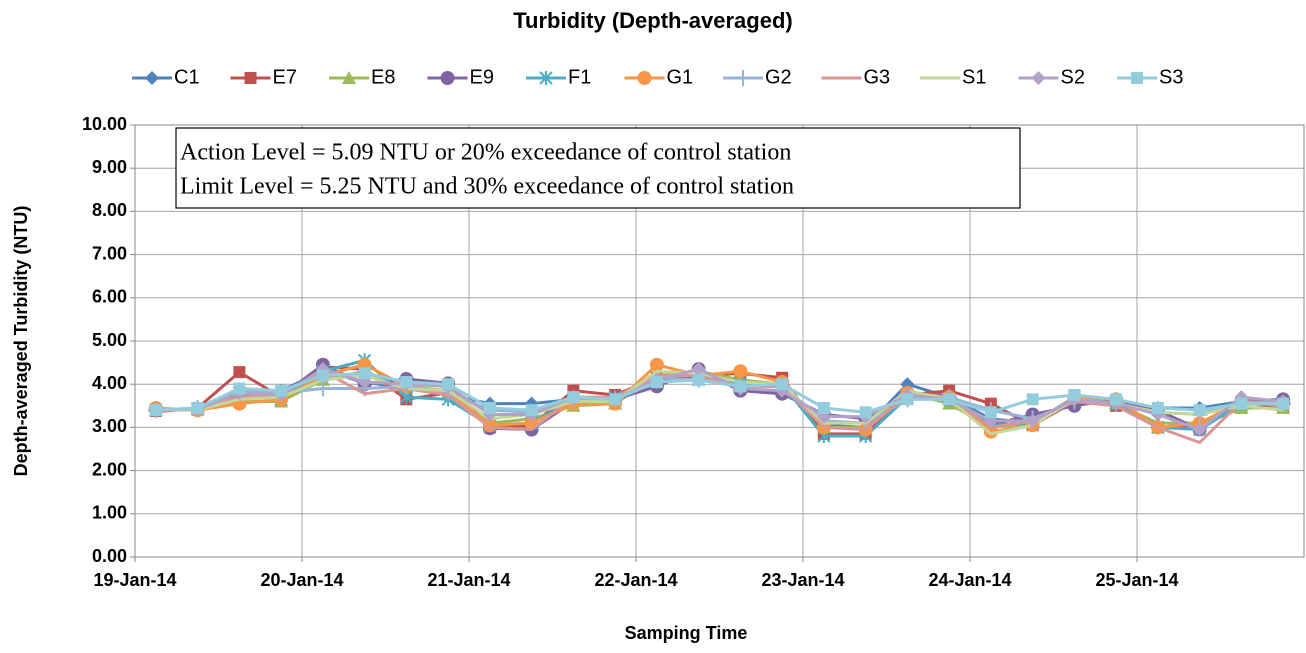 The image size is (1306, 653). What do you see at coordinates (635, 580) in the screenshot?
I see `x-tick-label: 22-Jan-14` at bounding box center [635, 580].